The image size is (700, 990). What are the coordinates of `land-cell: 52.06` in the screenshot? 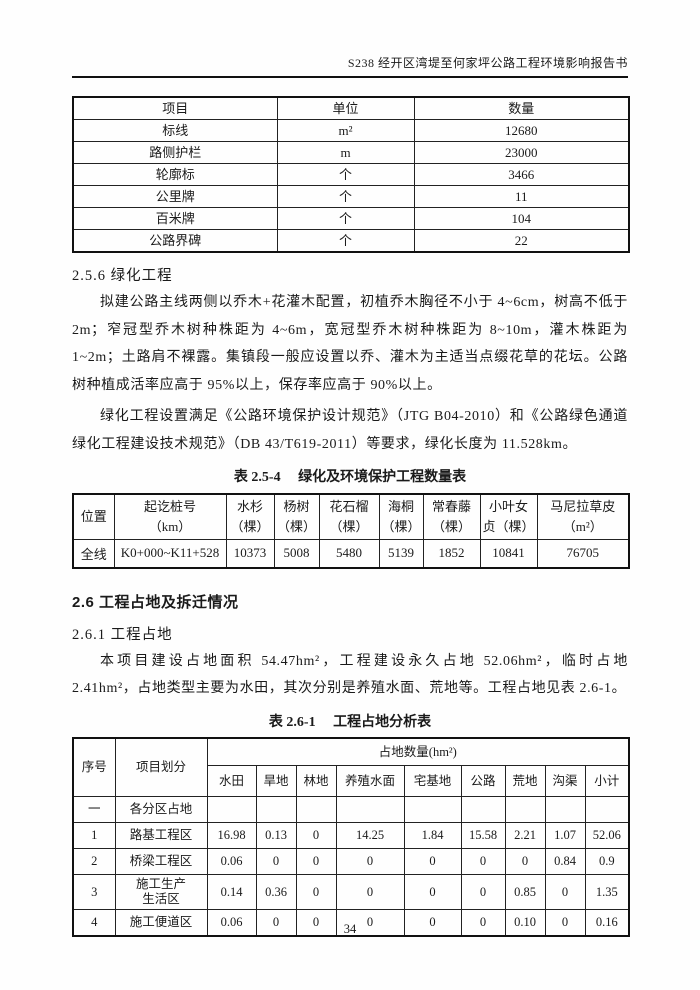 It's located at (607, 835).